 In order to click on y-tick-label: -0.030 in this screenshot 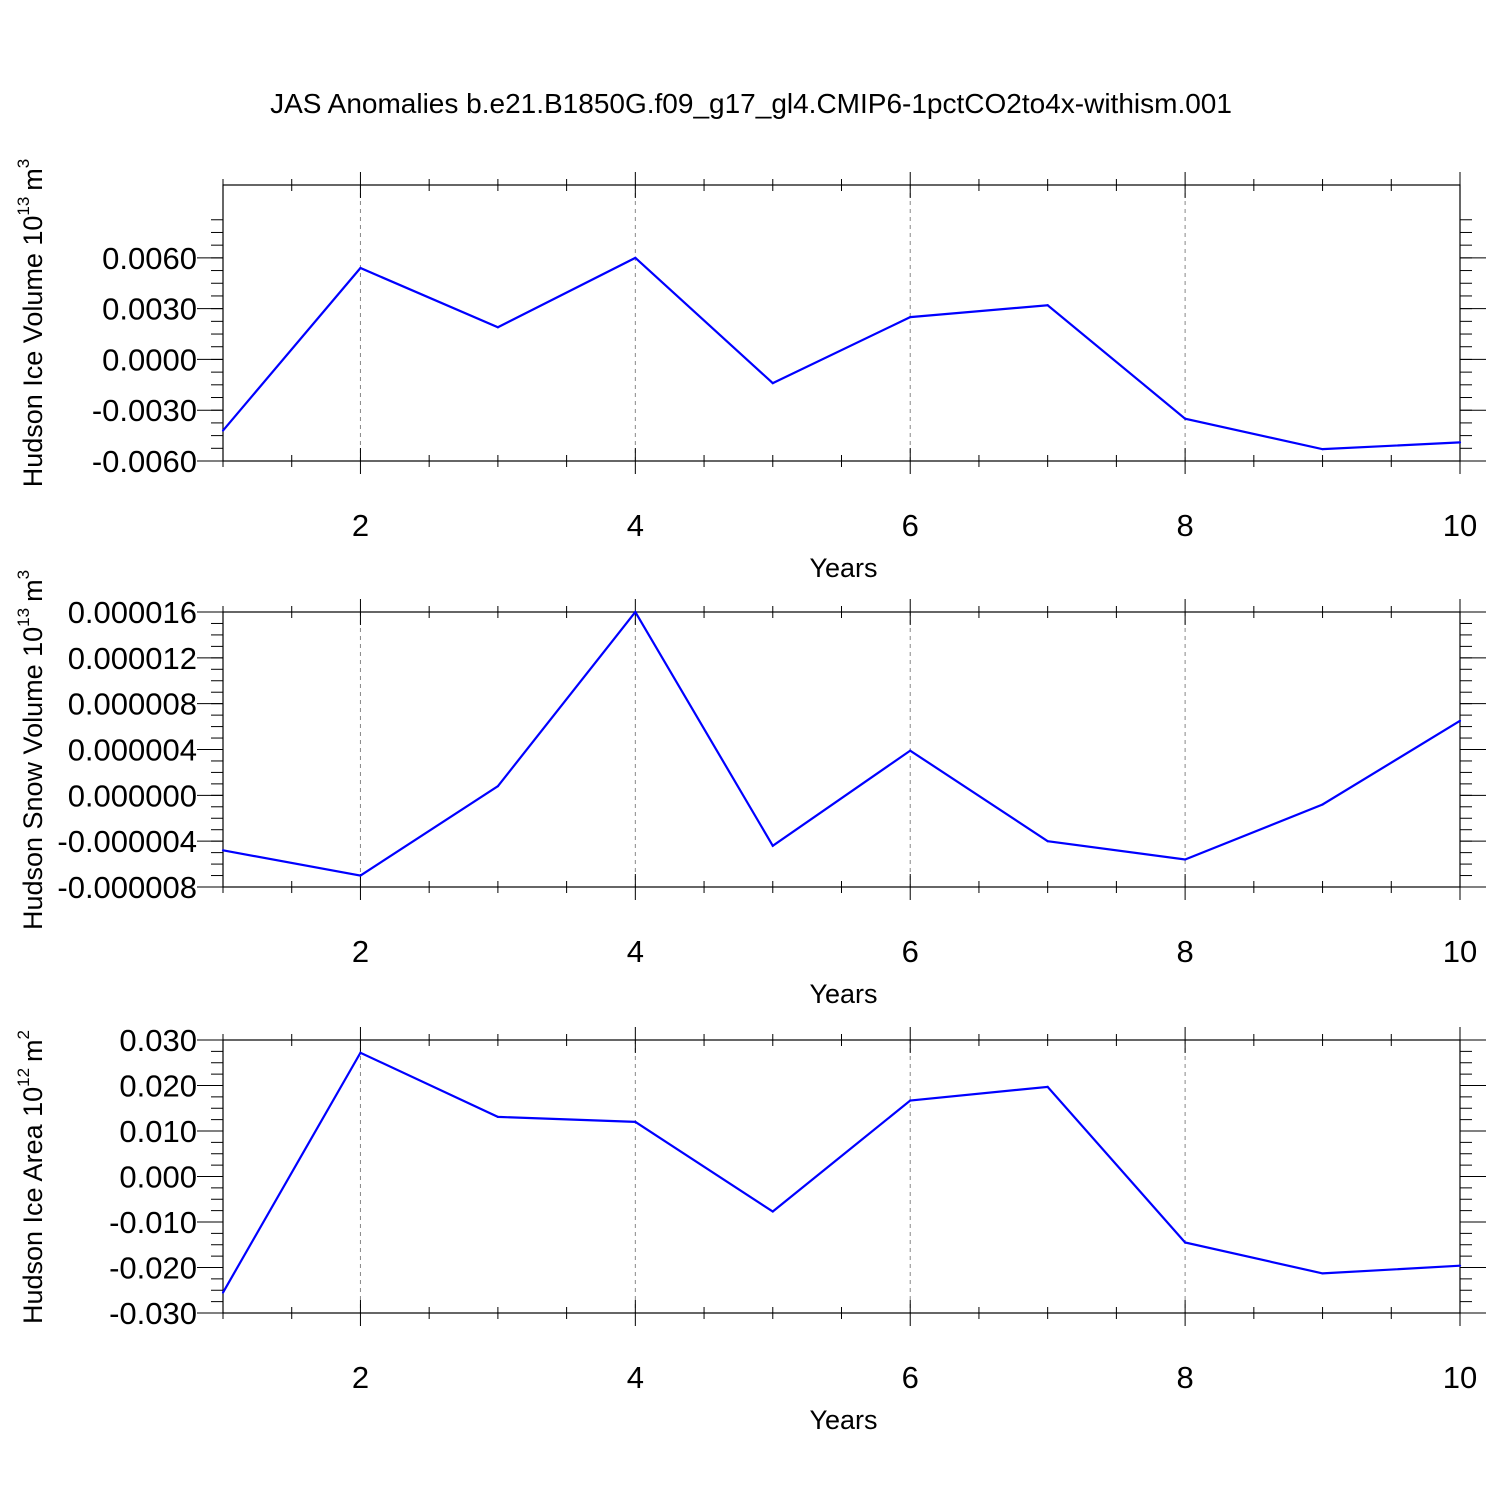, I will do `click(153, 1313)`.